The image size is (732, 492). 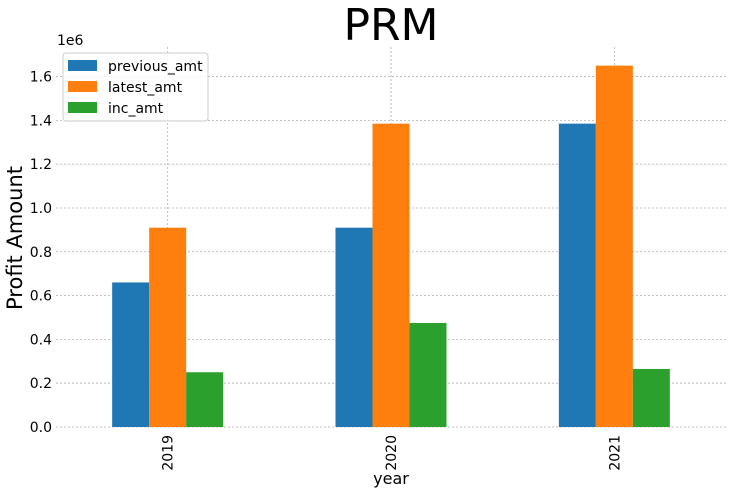 What do you see at coordinates (614, 246) in the screenshot?
I see `bar-latest_amt-2021` at bounding box center [614, 246].